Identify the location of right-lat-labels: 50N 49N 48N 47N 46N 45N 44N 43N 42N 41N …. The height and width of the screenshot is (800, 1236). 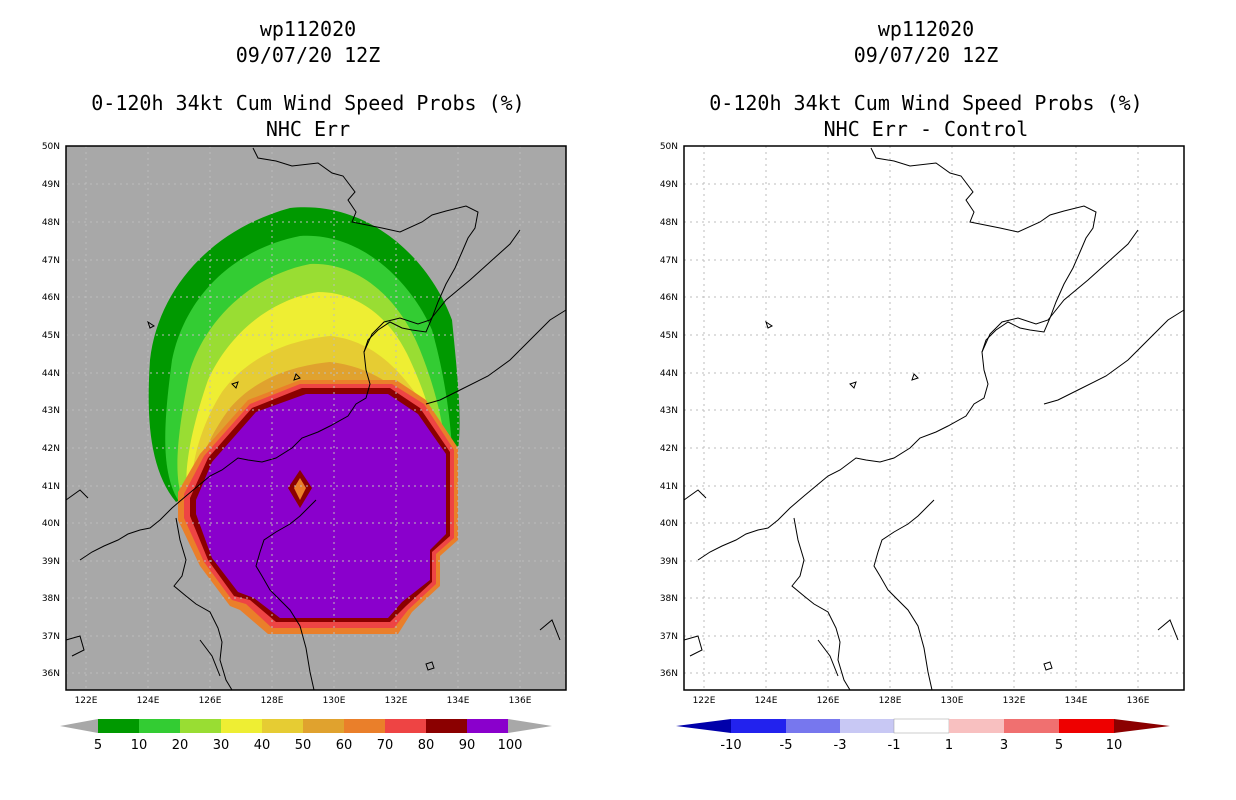
(669, 410).